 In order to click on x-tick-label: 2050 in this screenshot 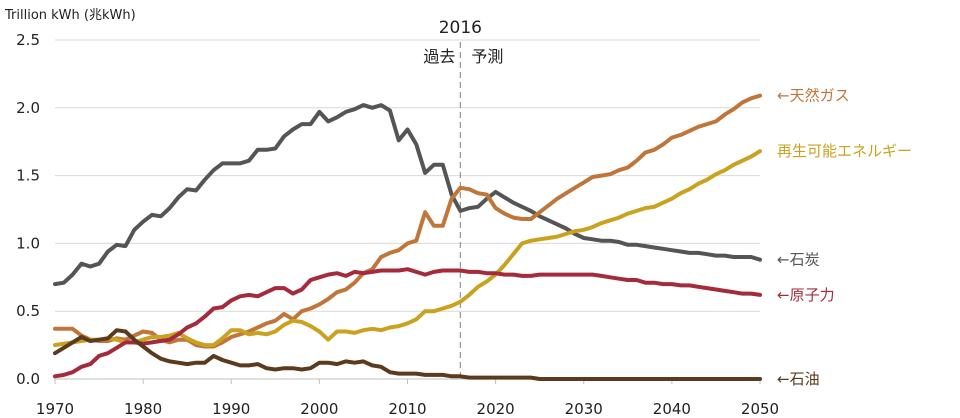, I will do `click(760, 409)`.